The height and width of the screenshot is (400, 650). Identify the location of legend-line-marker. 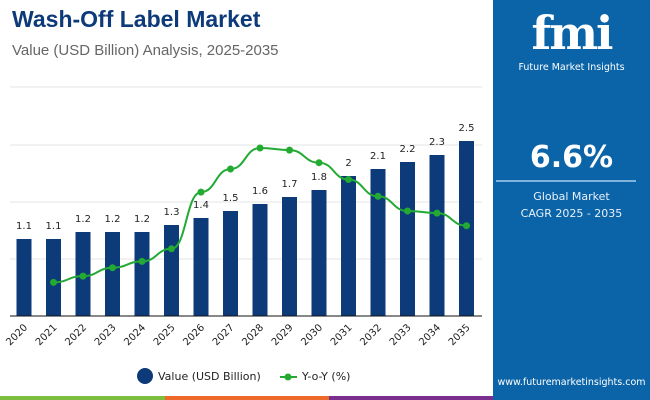
(288, 377).